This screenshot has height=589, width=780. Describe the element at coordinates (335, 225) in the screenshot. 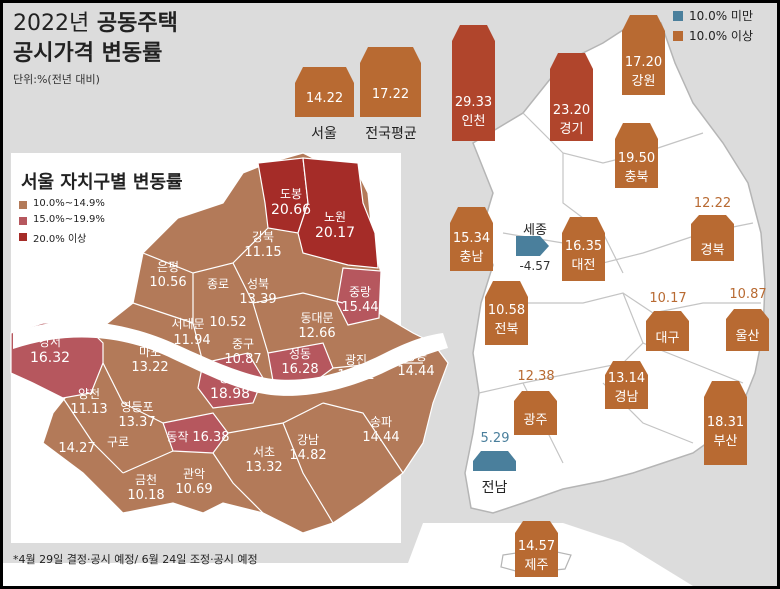

I see `district-label: 노원 20.17` at that location.